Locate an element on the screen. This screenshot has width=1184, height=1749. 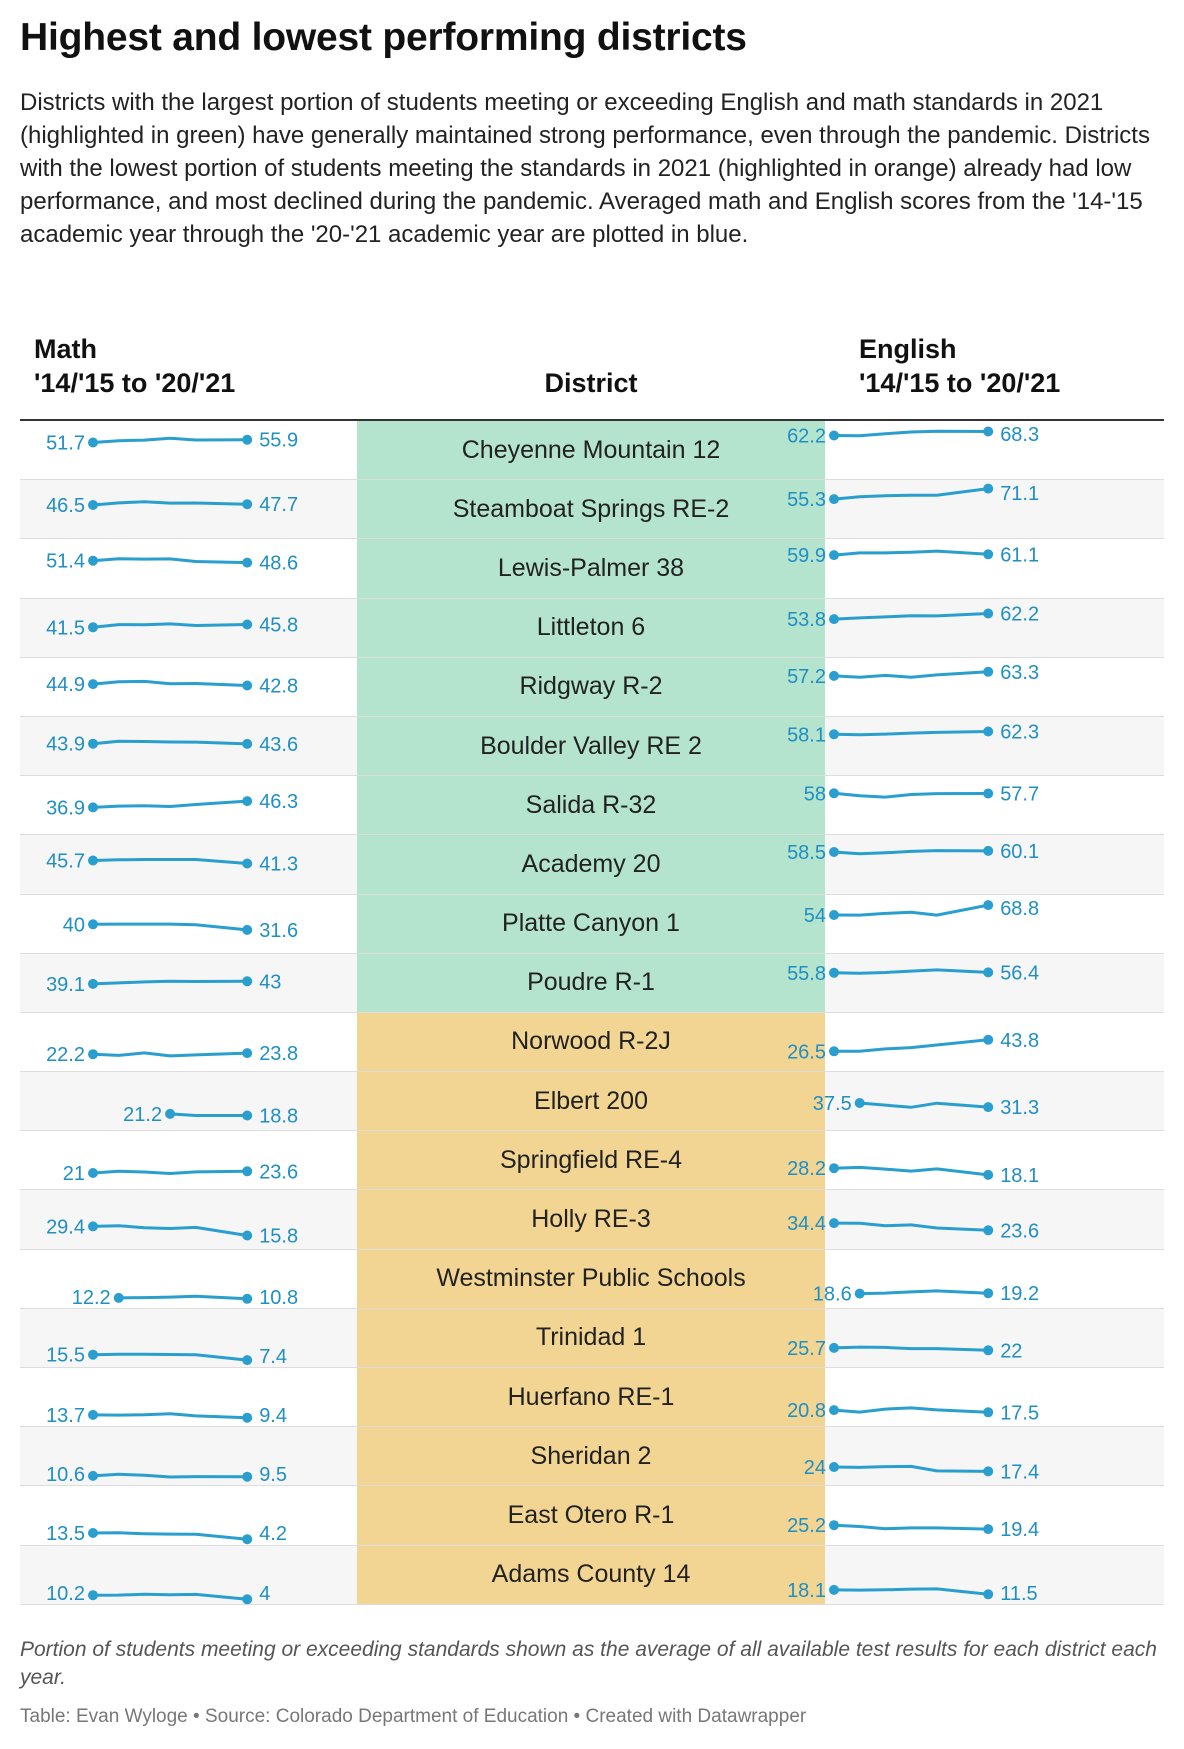
math-end-label: 48.6 is located at coordinates (278, 564).